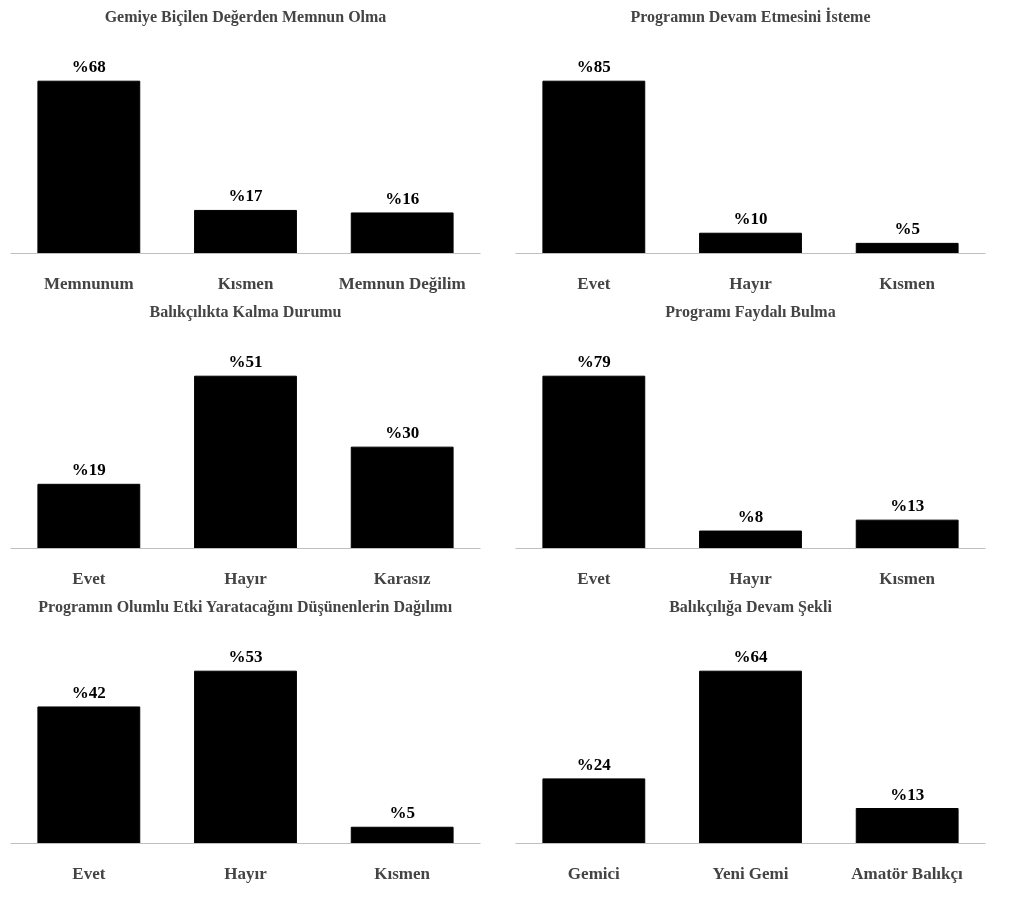 This screenshot has height=909, width=1030. I want to click on data-label: %79, so click(593, 362).